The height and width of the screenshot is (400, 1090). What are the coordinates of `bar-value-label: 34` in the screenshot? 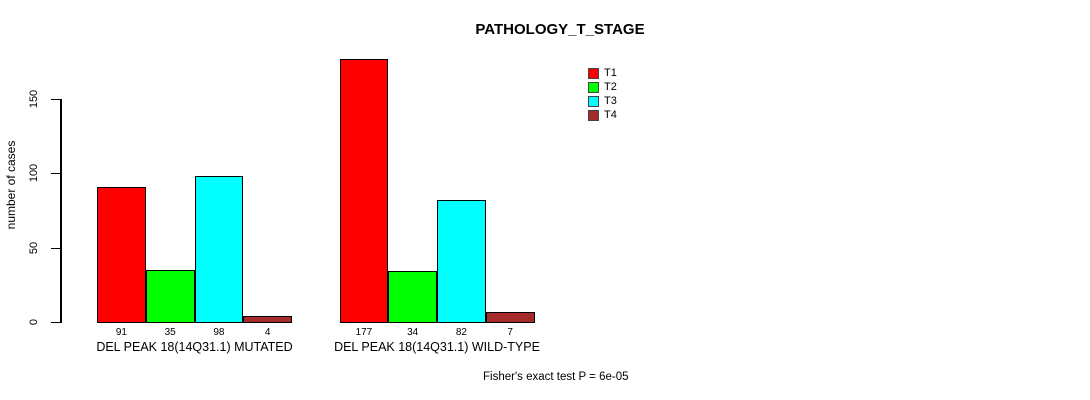 It's located at (413, 332).